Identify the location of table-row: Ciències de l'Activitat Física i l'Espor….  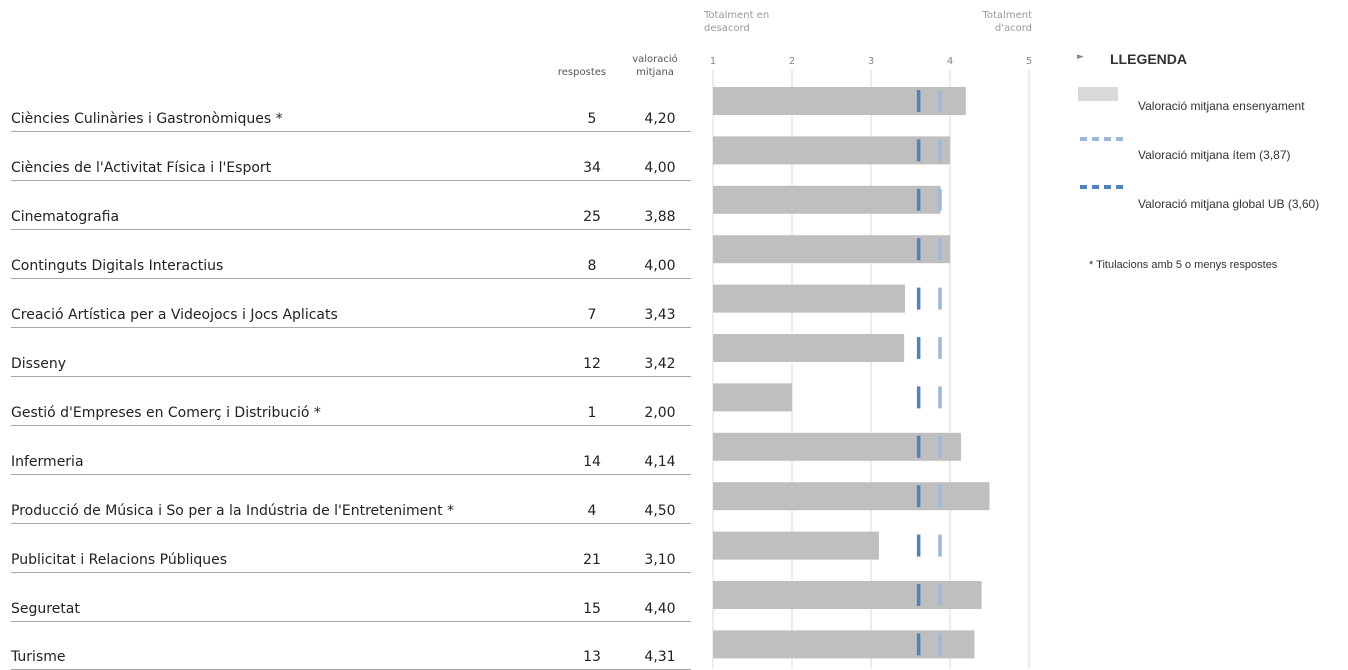
(351, 156).